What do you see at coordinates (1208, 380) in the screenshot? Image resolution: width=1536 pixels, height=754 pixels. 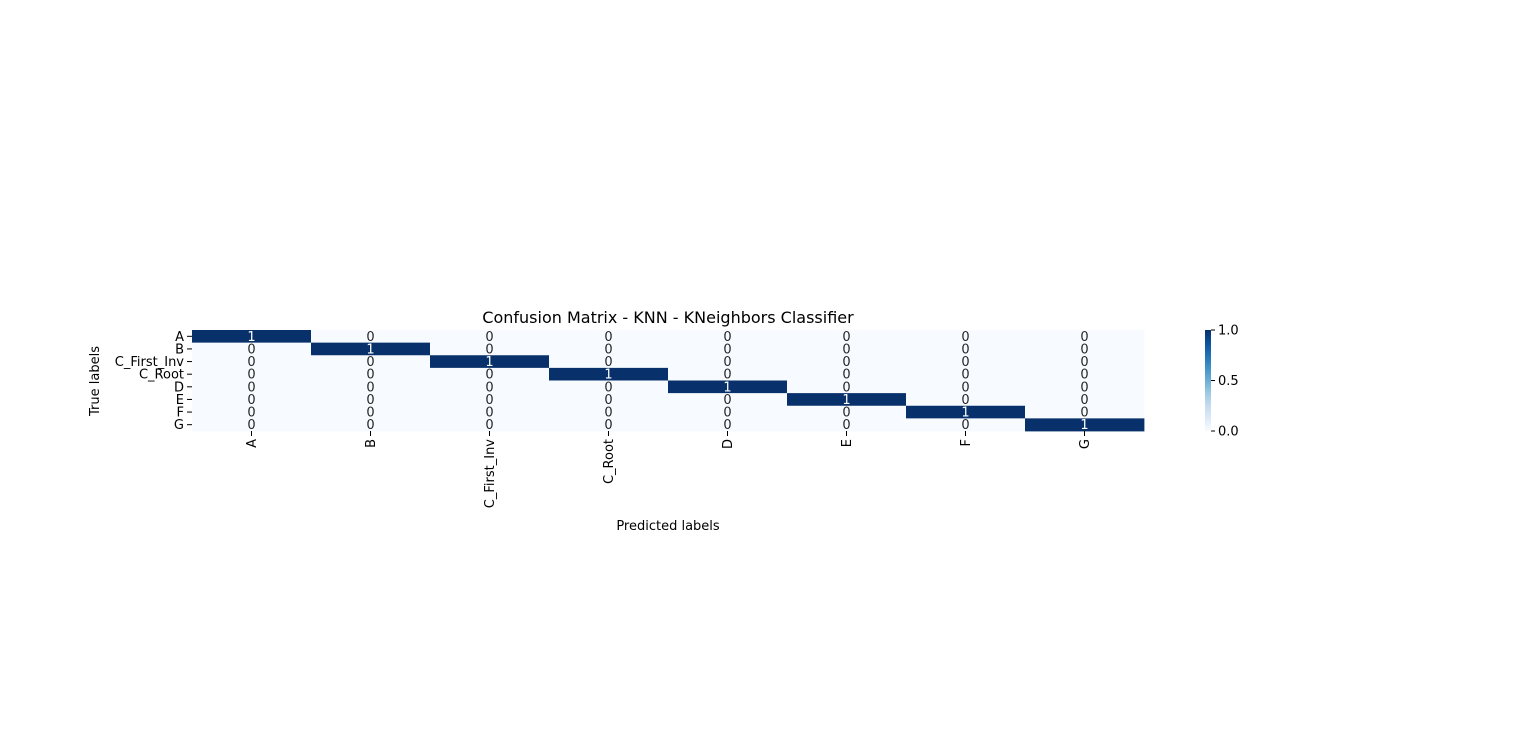 I see `colorbar` at bounding box center [1208, 380].